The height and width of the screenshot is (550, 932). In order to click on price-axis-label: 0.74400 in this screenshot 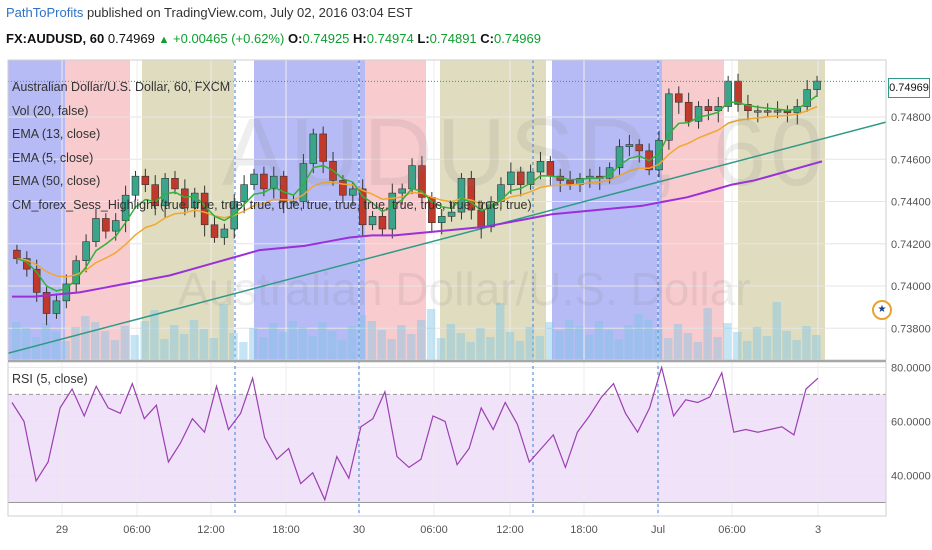, I will do `click(911, 203)`.